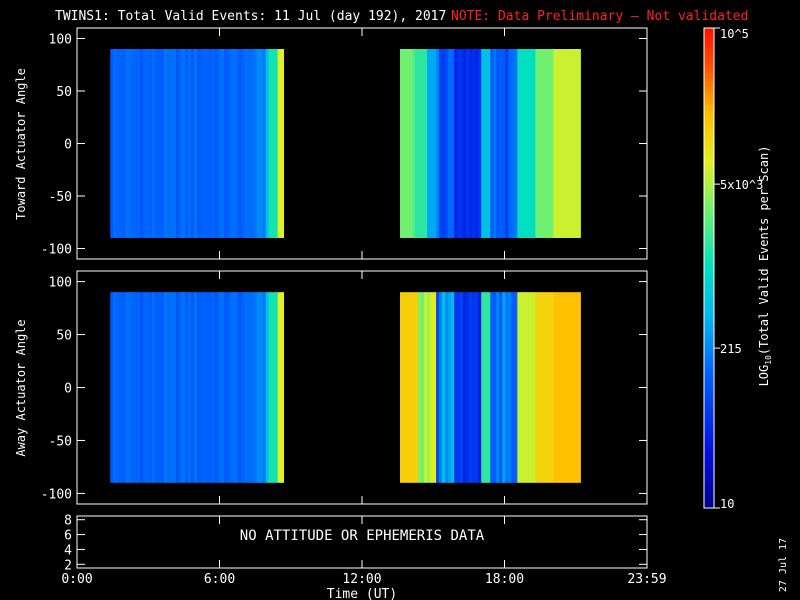 The image size is (800, 600). I want to click on y-tick-label: 8, so click(68, 521).